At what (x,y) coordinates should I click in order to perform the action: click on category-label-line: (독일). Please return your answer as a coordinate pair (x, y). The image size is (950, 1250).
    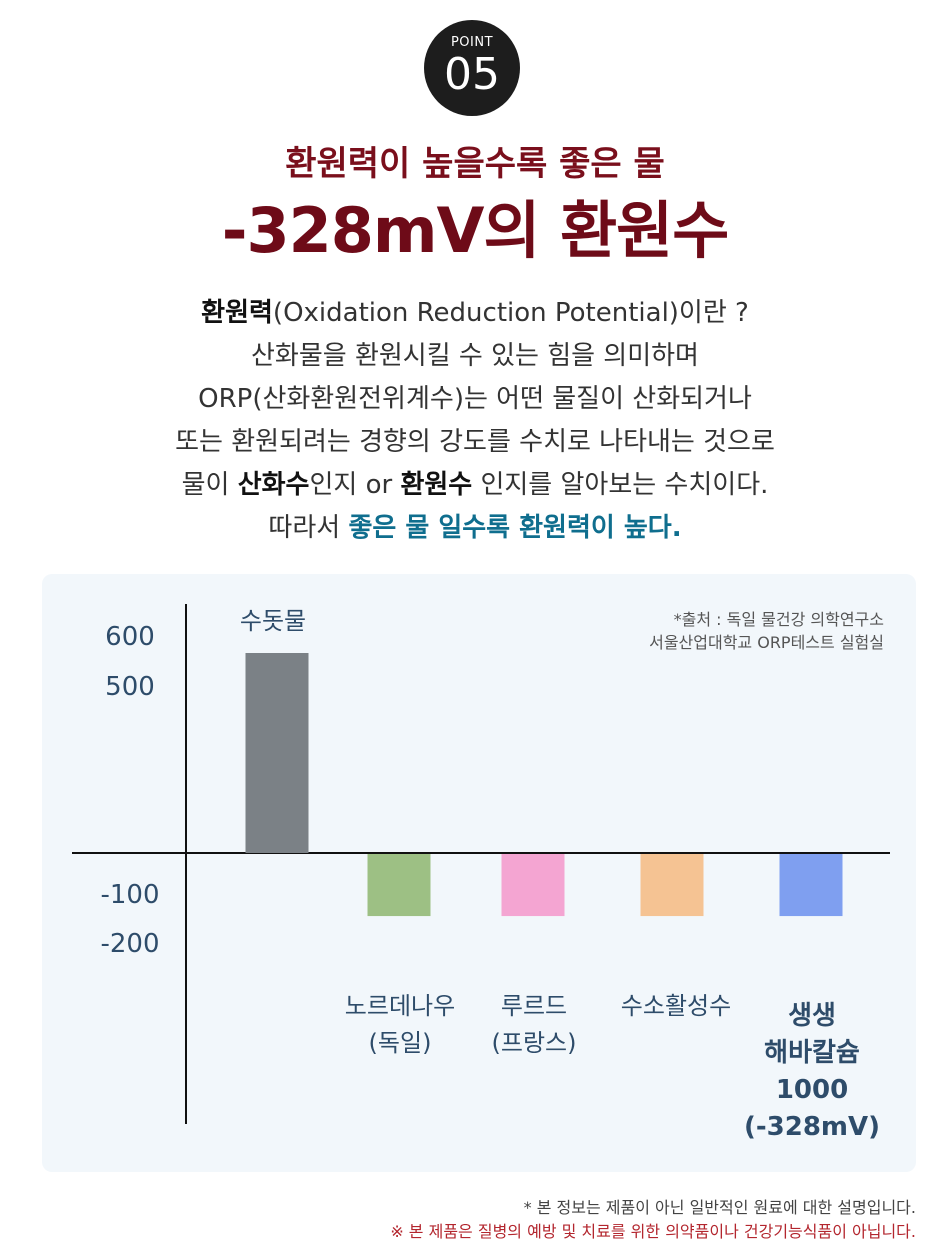
    Looking at the image, I should click on (400, 1043).